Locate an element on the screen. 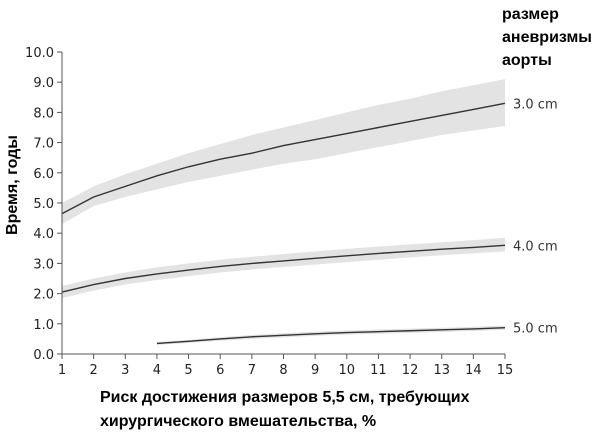  y-tick-label: 1.0 is located at coordinates (43, 325).